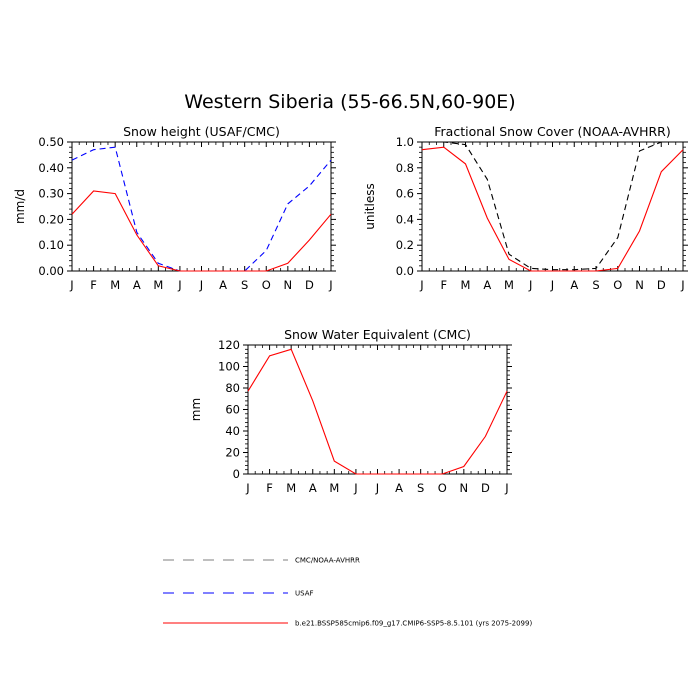 The width and height of the screenshot is (700, 700). I want to click on y-tick-label: 20, so click(232, 453).